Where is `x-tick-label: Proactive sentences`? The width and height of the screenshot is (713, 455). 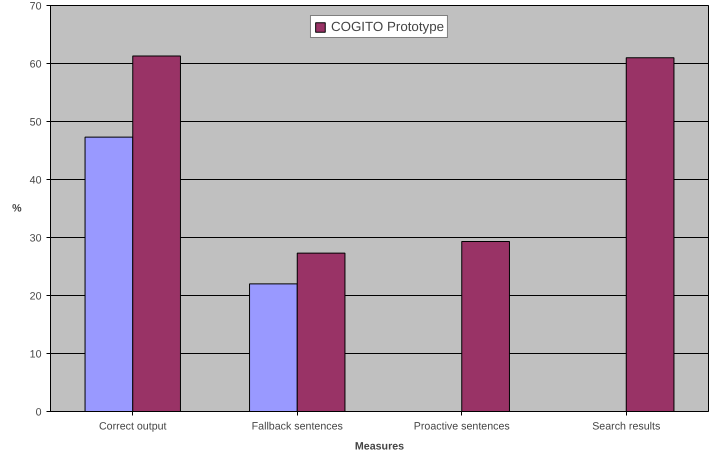 x-tick-label: Proactive sentences is located at coordinates (462, 426).